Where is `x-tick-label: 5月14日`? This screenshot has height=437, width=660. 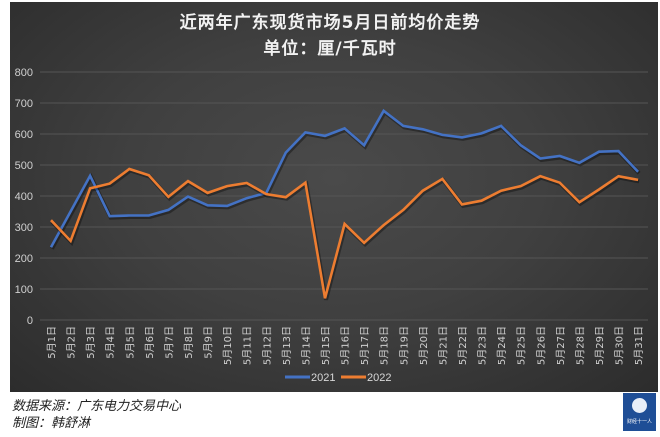
x-tick-label: 5月14日 is located at coordinates (306, 345).